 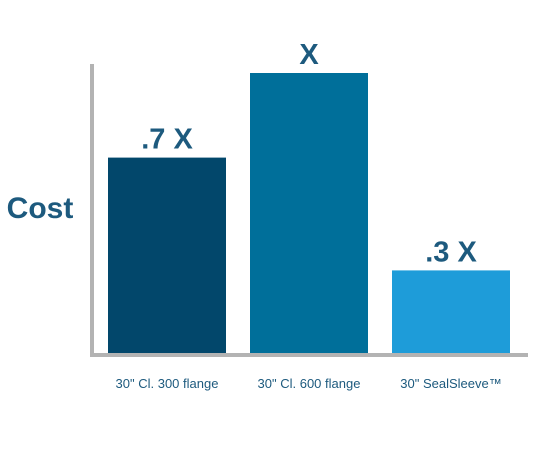 What do you see at coordinates (450, 383) in the screenshot?
I see `category-label-3: 30" SealSleeve™` at bounding box center [450, 383].